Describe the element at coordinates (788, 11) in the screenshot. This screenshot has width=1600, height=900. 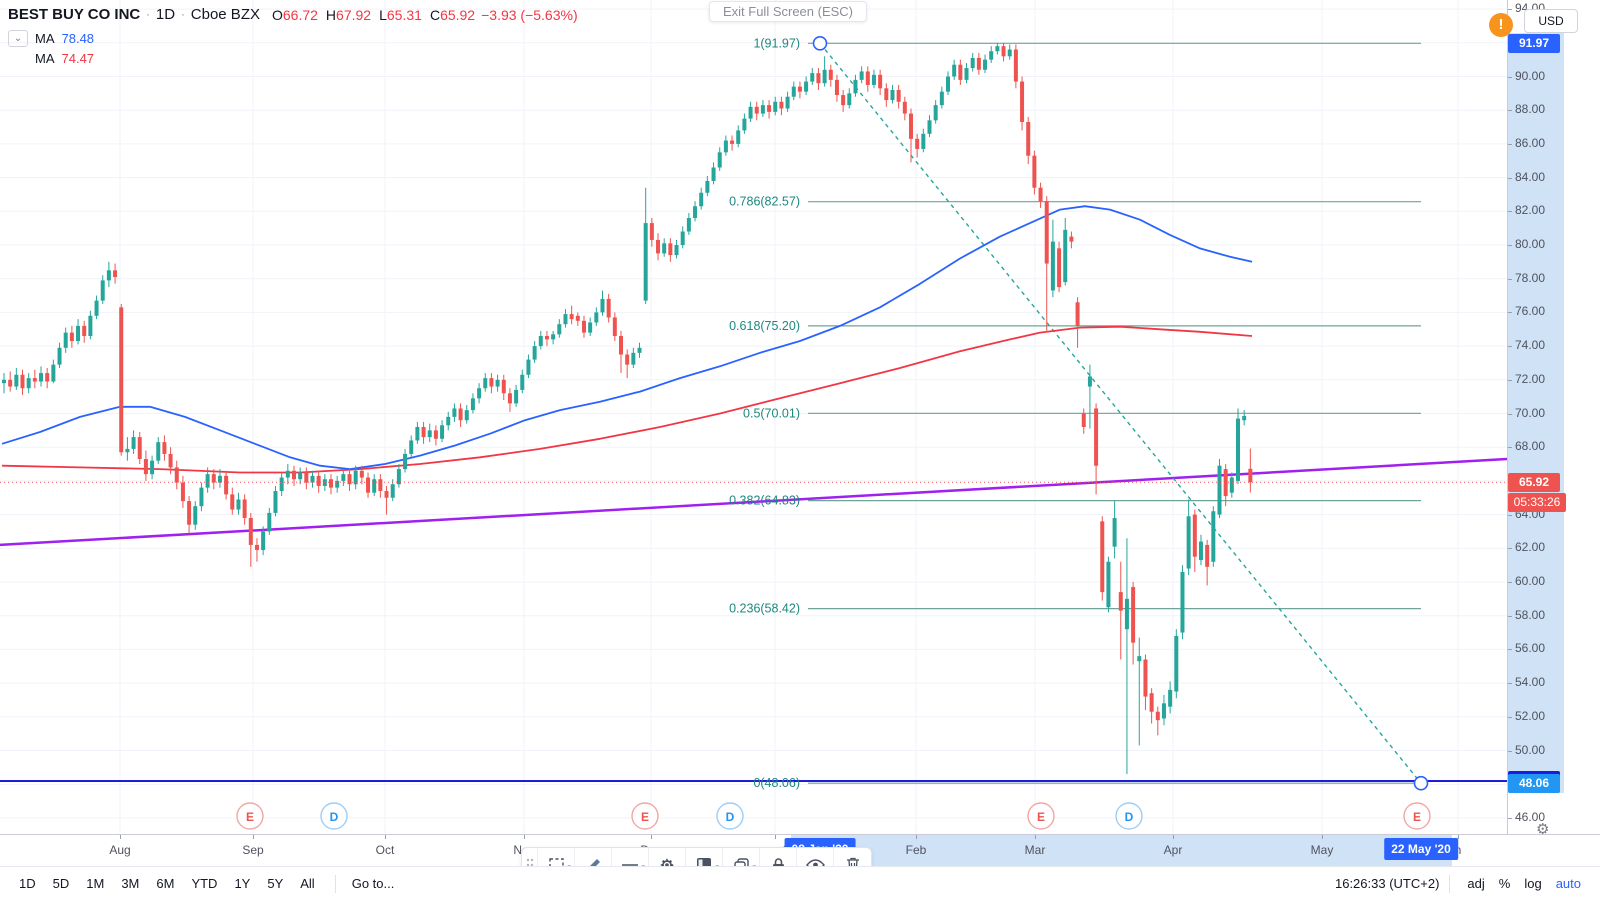
I see `exit-fullscreen-tooltip: Exit Full Screen (ESC)` at that location.